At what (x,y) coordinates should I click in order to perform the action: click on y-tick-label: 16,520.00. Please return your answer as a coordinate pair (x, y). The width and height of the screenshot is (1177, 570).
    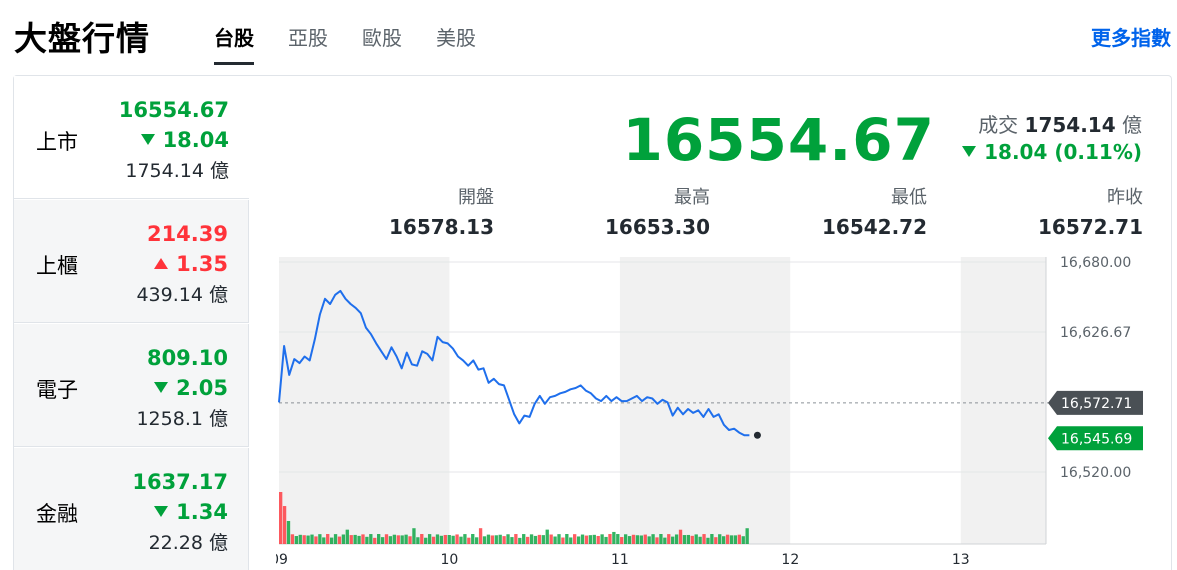
    Looking at the image, I should click on (1095, 473).